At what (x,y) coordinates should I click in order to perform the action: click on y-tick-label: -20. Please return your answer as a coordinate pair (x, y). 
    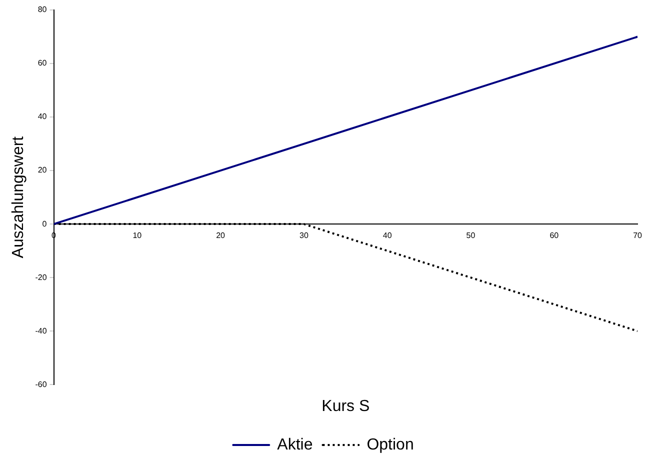
    Looking at the image, I should click on (41, 277).